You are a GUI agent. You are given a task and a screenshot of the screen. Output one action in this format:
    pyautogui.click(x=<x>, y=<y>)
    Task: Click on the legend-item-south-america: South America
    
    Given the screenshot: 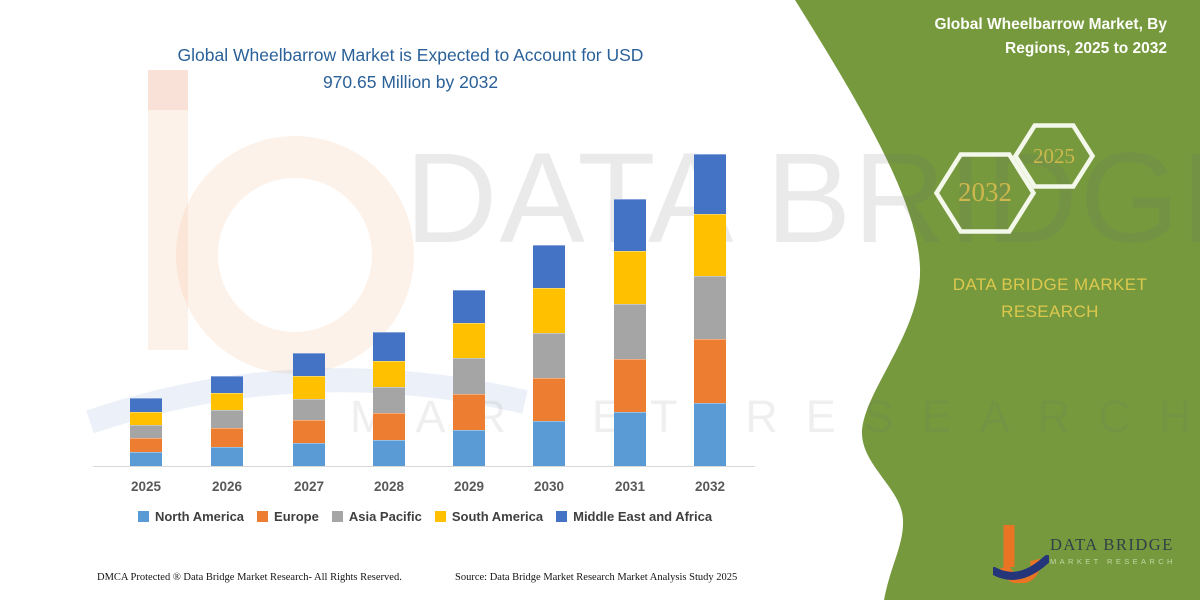 What is the action you would take?
    pyautogui.click(x=489, y=516)
    